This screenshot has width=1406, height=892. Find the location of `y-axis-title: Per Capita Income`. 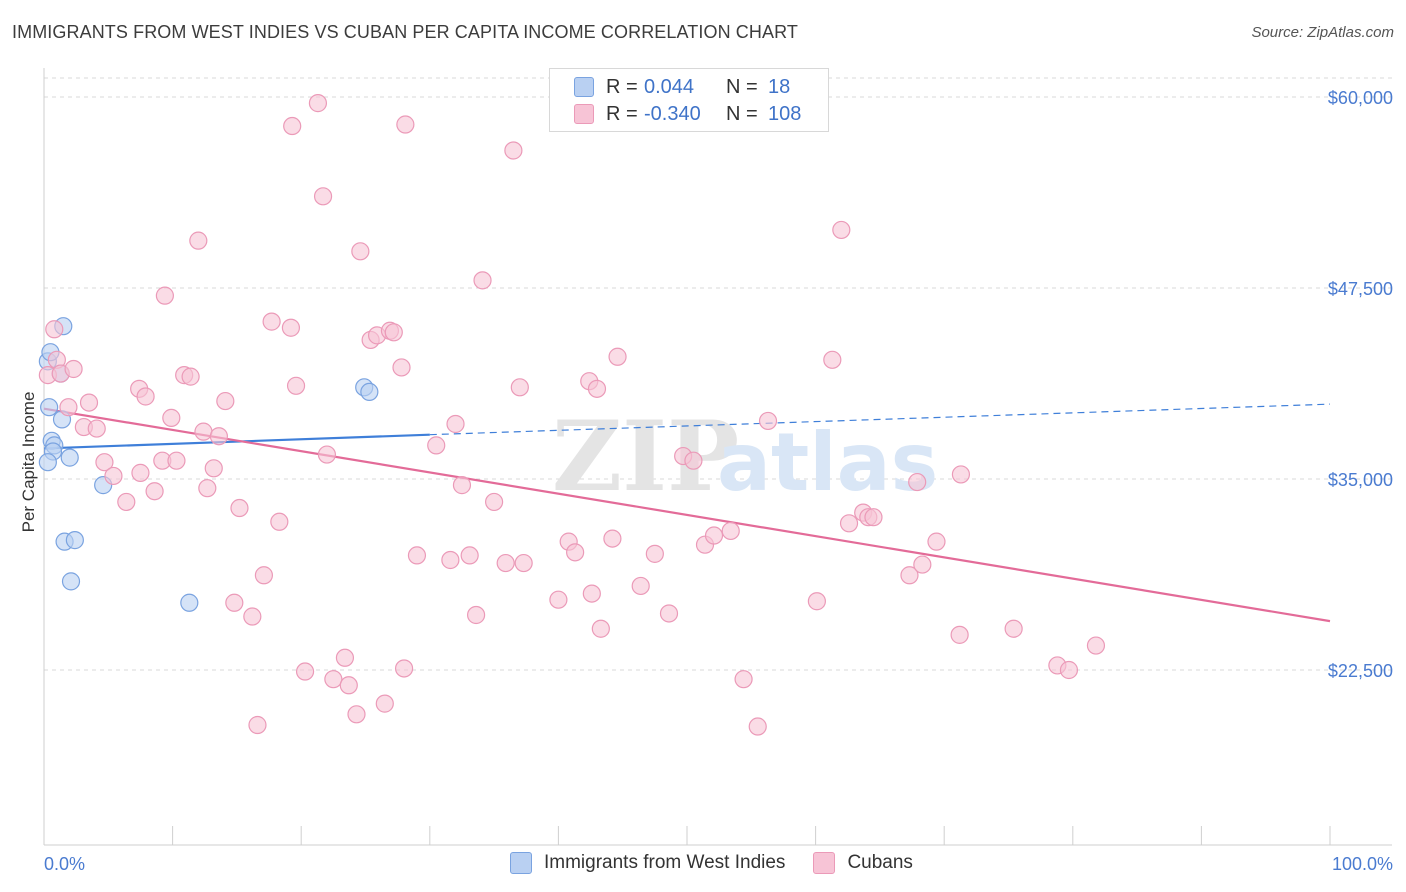

y-axis-title: Per Capita Income is located at coordinates (28, 462).